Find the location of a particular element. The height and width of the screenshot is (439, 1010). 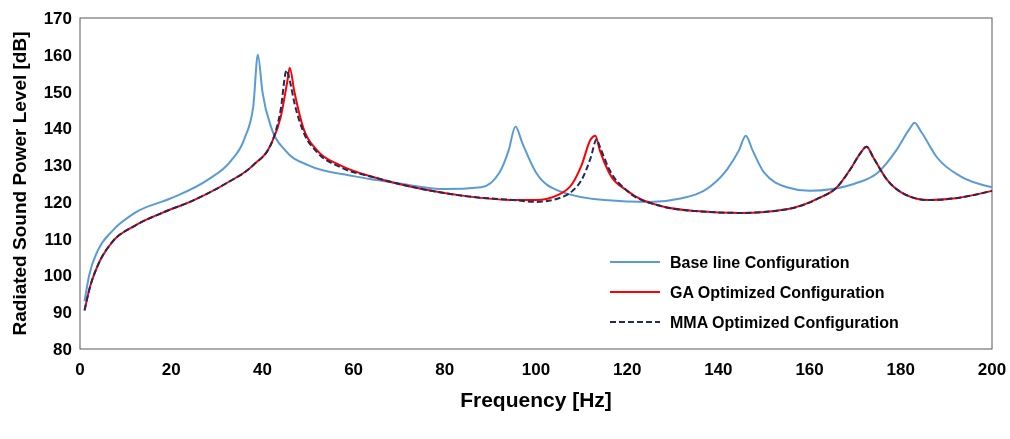

x-tick-label: 140 is located at coordinates (718, 369).